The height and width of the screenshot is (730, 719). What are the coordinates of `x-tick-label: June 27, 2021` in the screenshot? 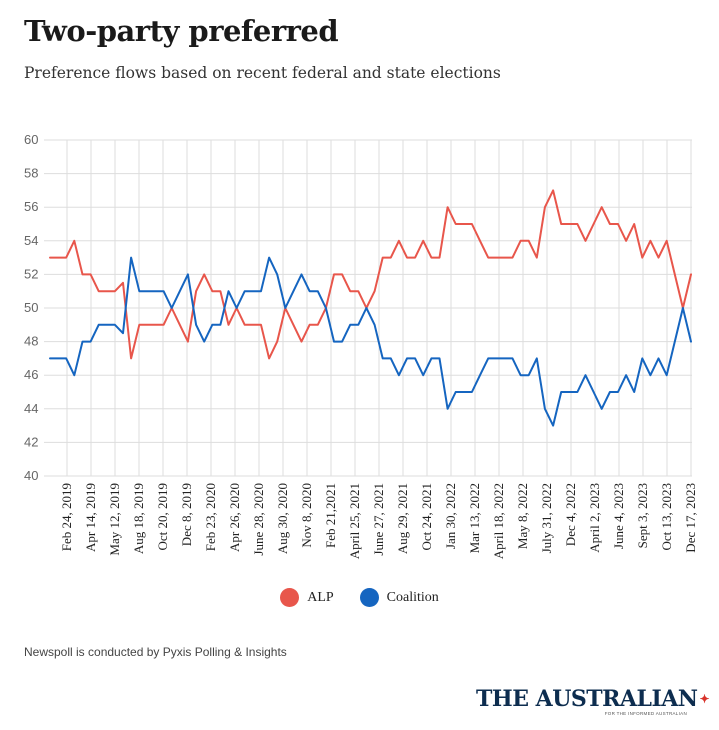 It's located at (378, 519).